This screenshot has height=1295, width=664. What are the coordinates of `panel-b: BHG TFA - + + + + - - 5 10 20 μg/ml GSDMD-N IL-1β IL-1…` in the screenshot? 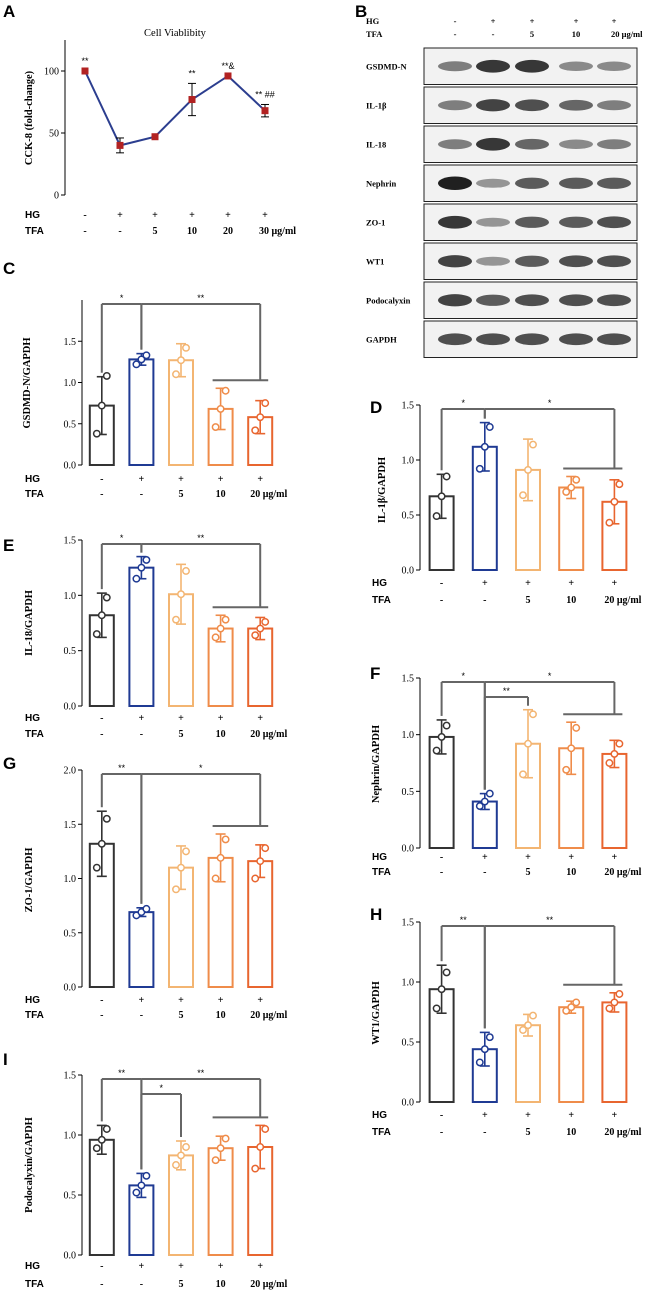 It's located at (499, 180).